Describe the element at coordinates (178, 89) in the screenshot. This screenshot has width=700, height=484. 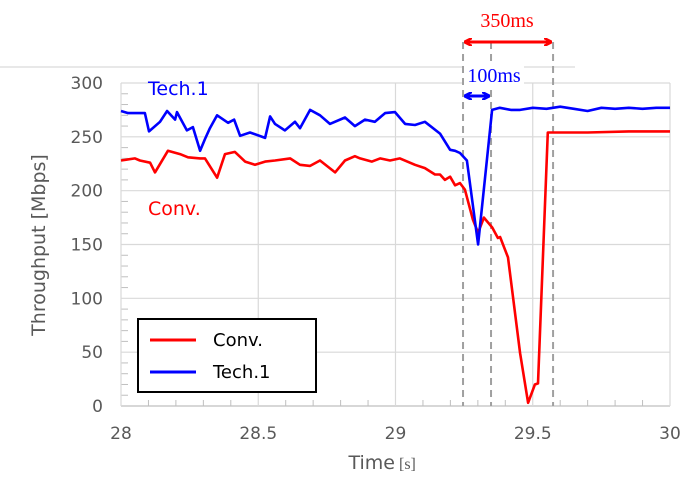
I see `series-label-tech1: Tech.1` at that location.